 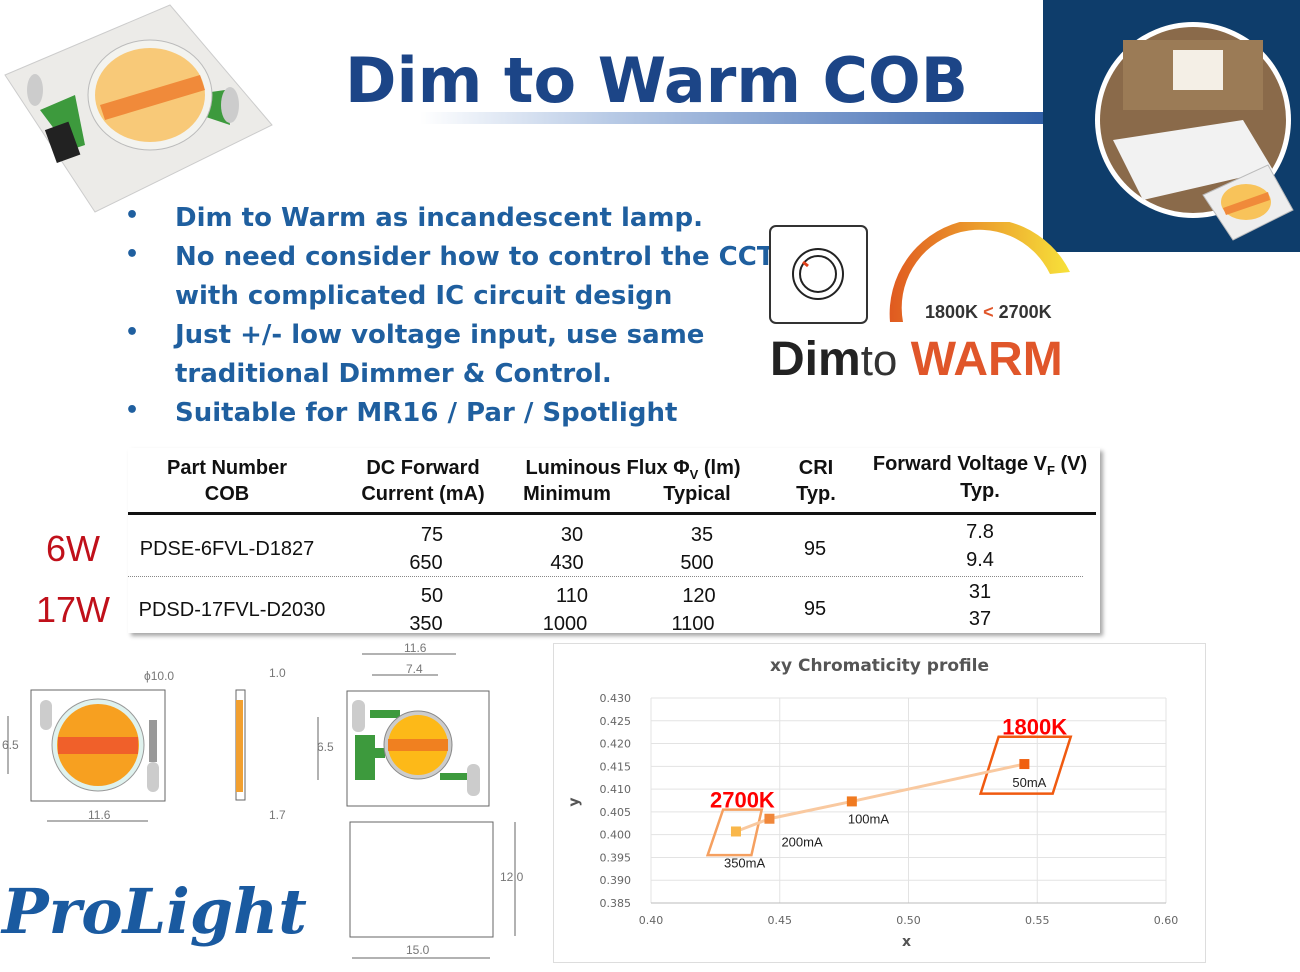 I want to click on bullet-text: No need consider how to control the CCT, so click(x=475, y=257).